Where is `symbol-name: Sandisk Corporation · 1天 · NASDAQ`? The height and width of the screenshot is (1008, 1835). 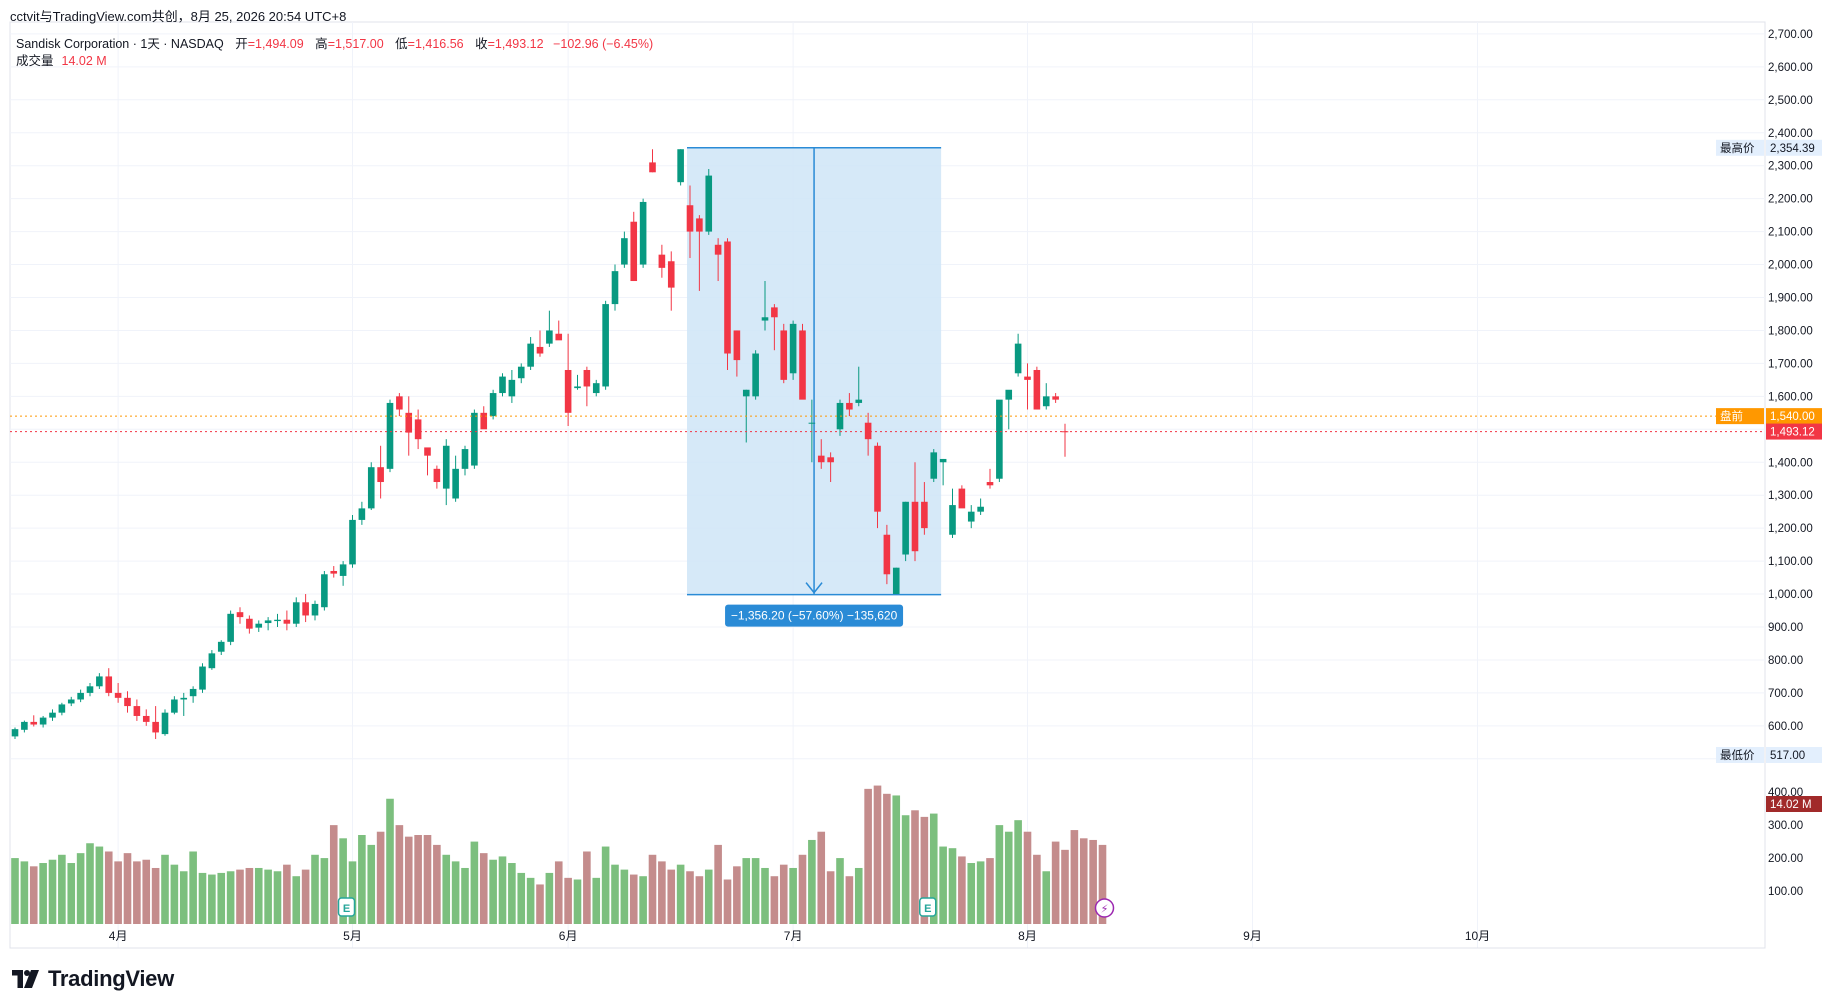
symbol-name: Sandisk Corporation · 1天 · NASDAQ is located at coordinates (120, 44).